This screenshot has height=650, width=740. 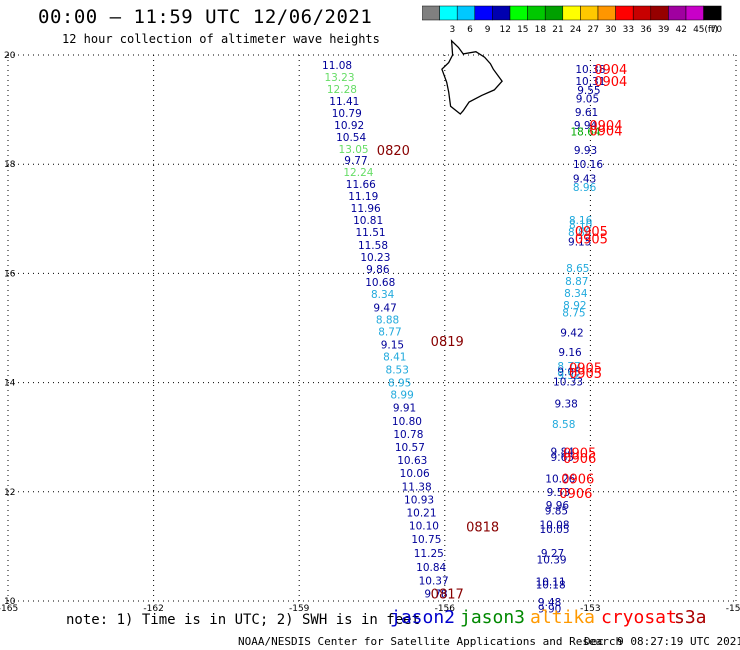 What do you see at coordinates (423, 617) in the screenshot?
I see `sat-label-jason2: jason2` at bounding box center [423, 617].